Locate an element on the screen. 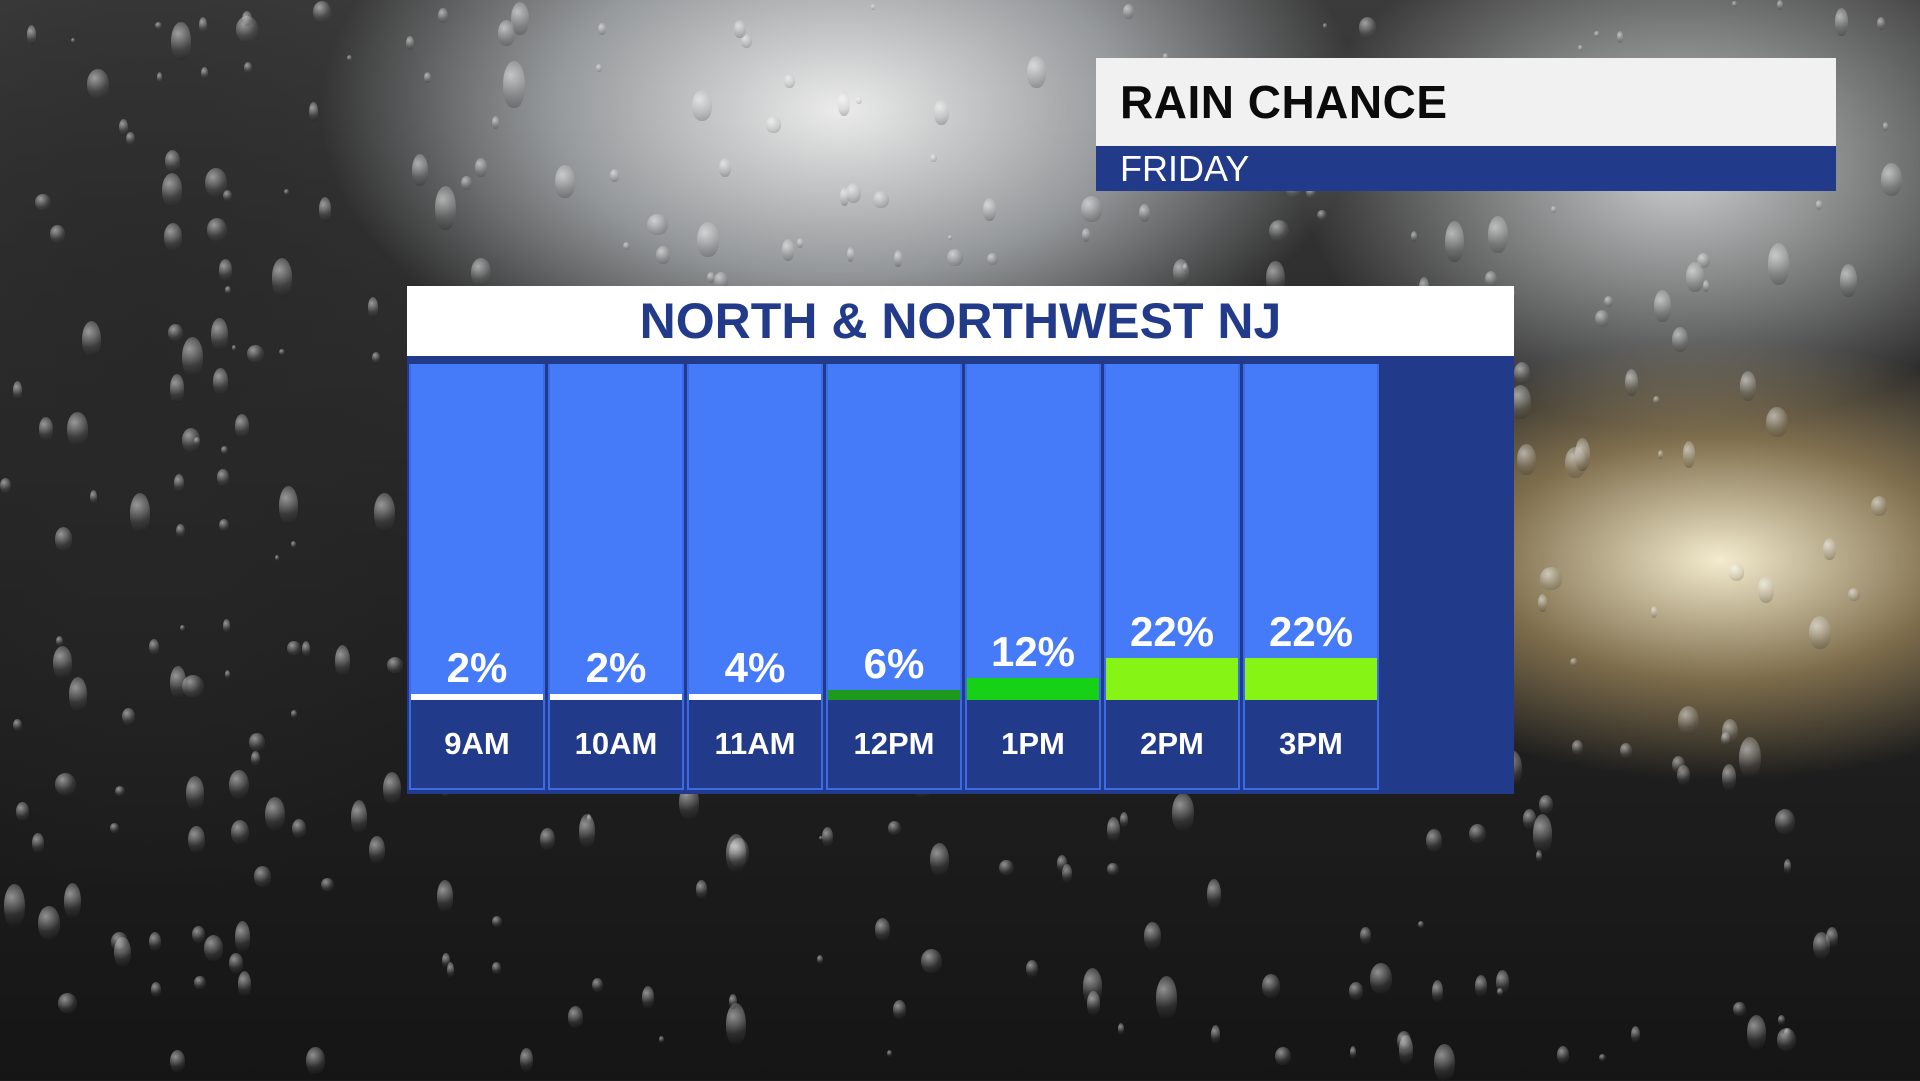 The image size is (1920, 1081). hour-label: 9AM is located at coordinates (477, 744).